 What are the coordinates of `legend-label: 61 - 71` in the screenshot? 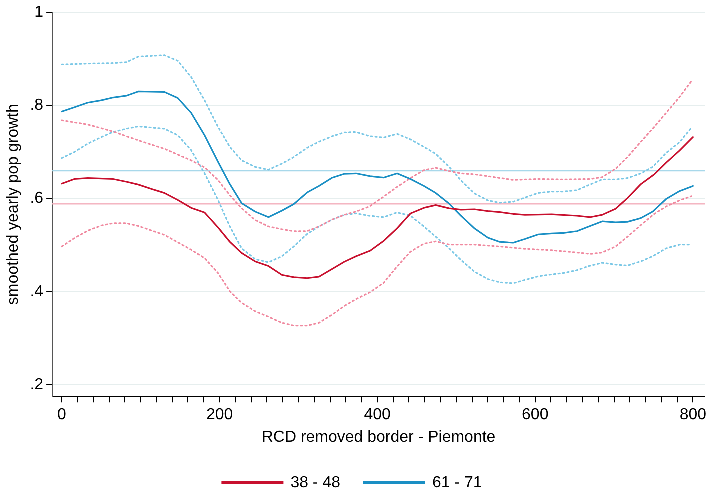 It's located at (457, 483).